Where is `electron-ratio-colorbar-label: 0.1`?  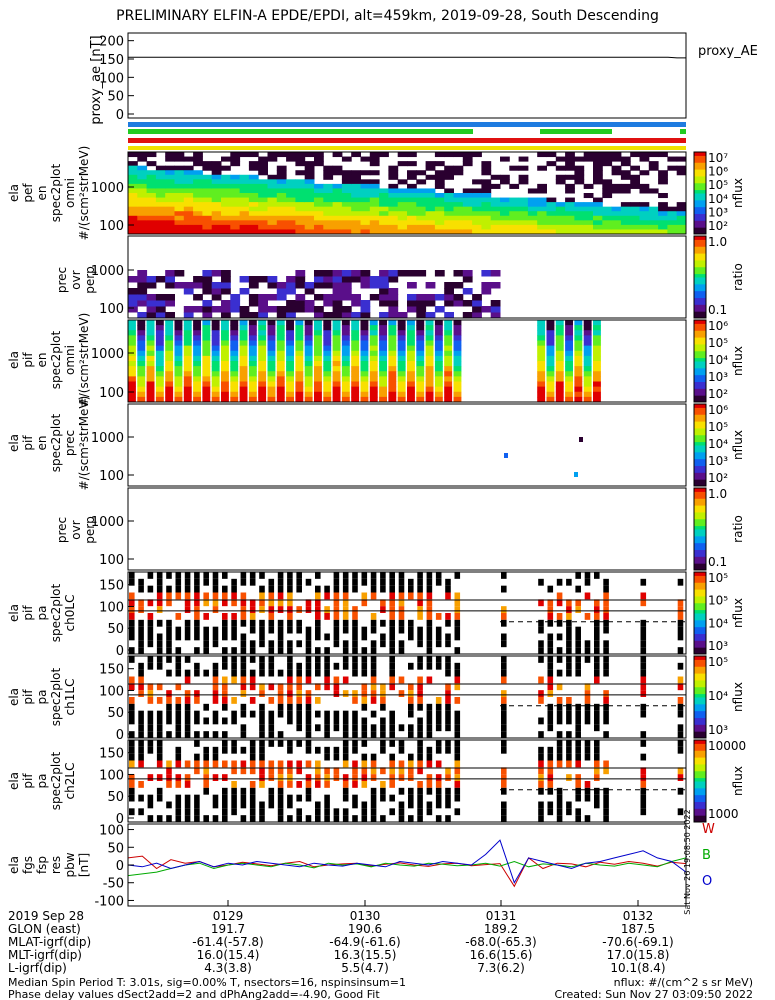 electron-ratio-colorbar-label: 0.1 is located at coordinates (717, 310).